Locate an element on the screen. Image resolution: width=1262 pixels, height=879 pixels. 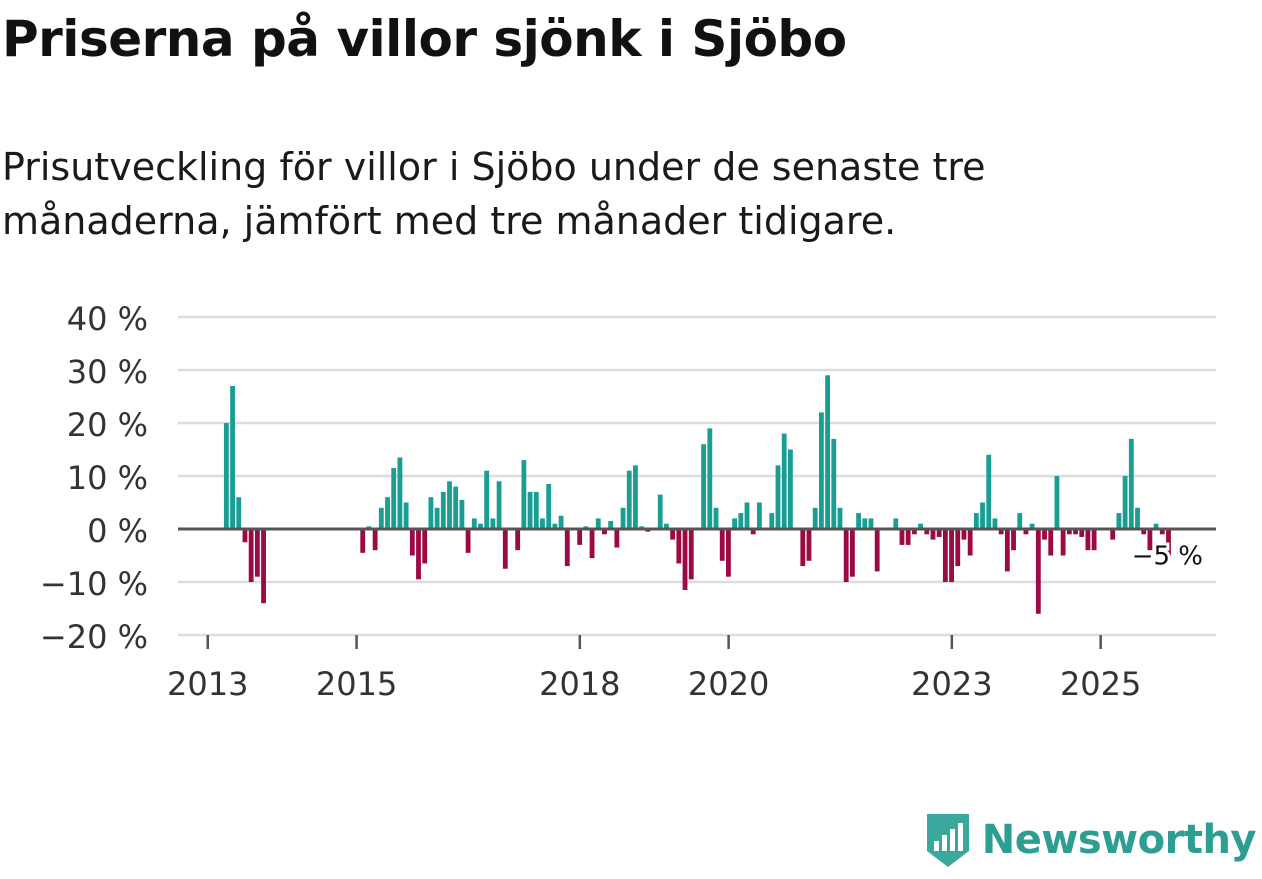
brand-logo: Newsworthy is located at coordinates (1090, 840).